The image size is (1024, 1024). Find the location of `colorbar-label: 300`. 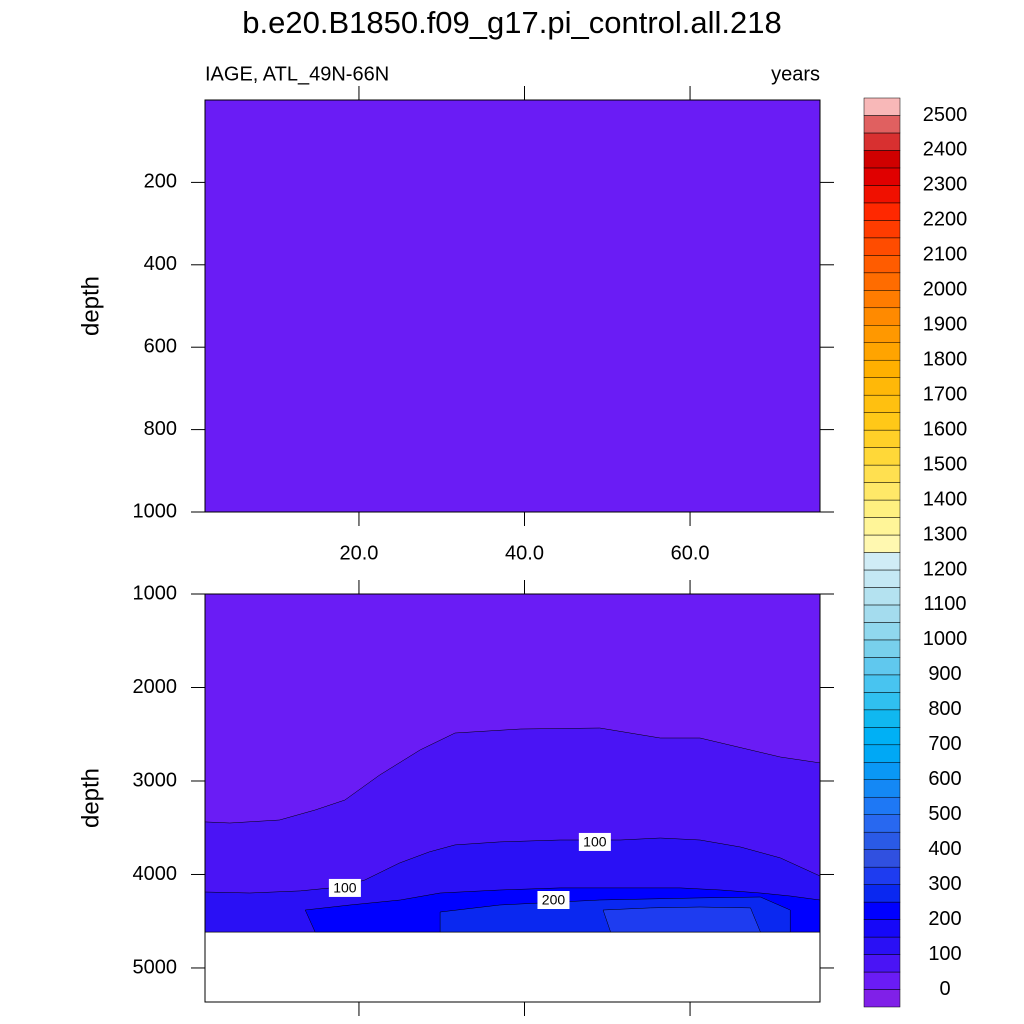

colorbar-label: 300 is located at coordinates (944, 884).